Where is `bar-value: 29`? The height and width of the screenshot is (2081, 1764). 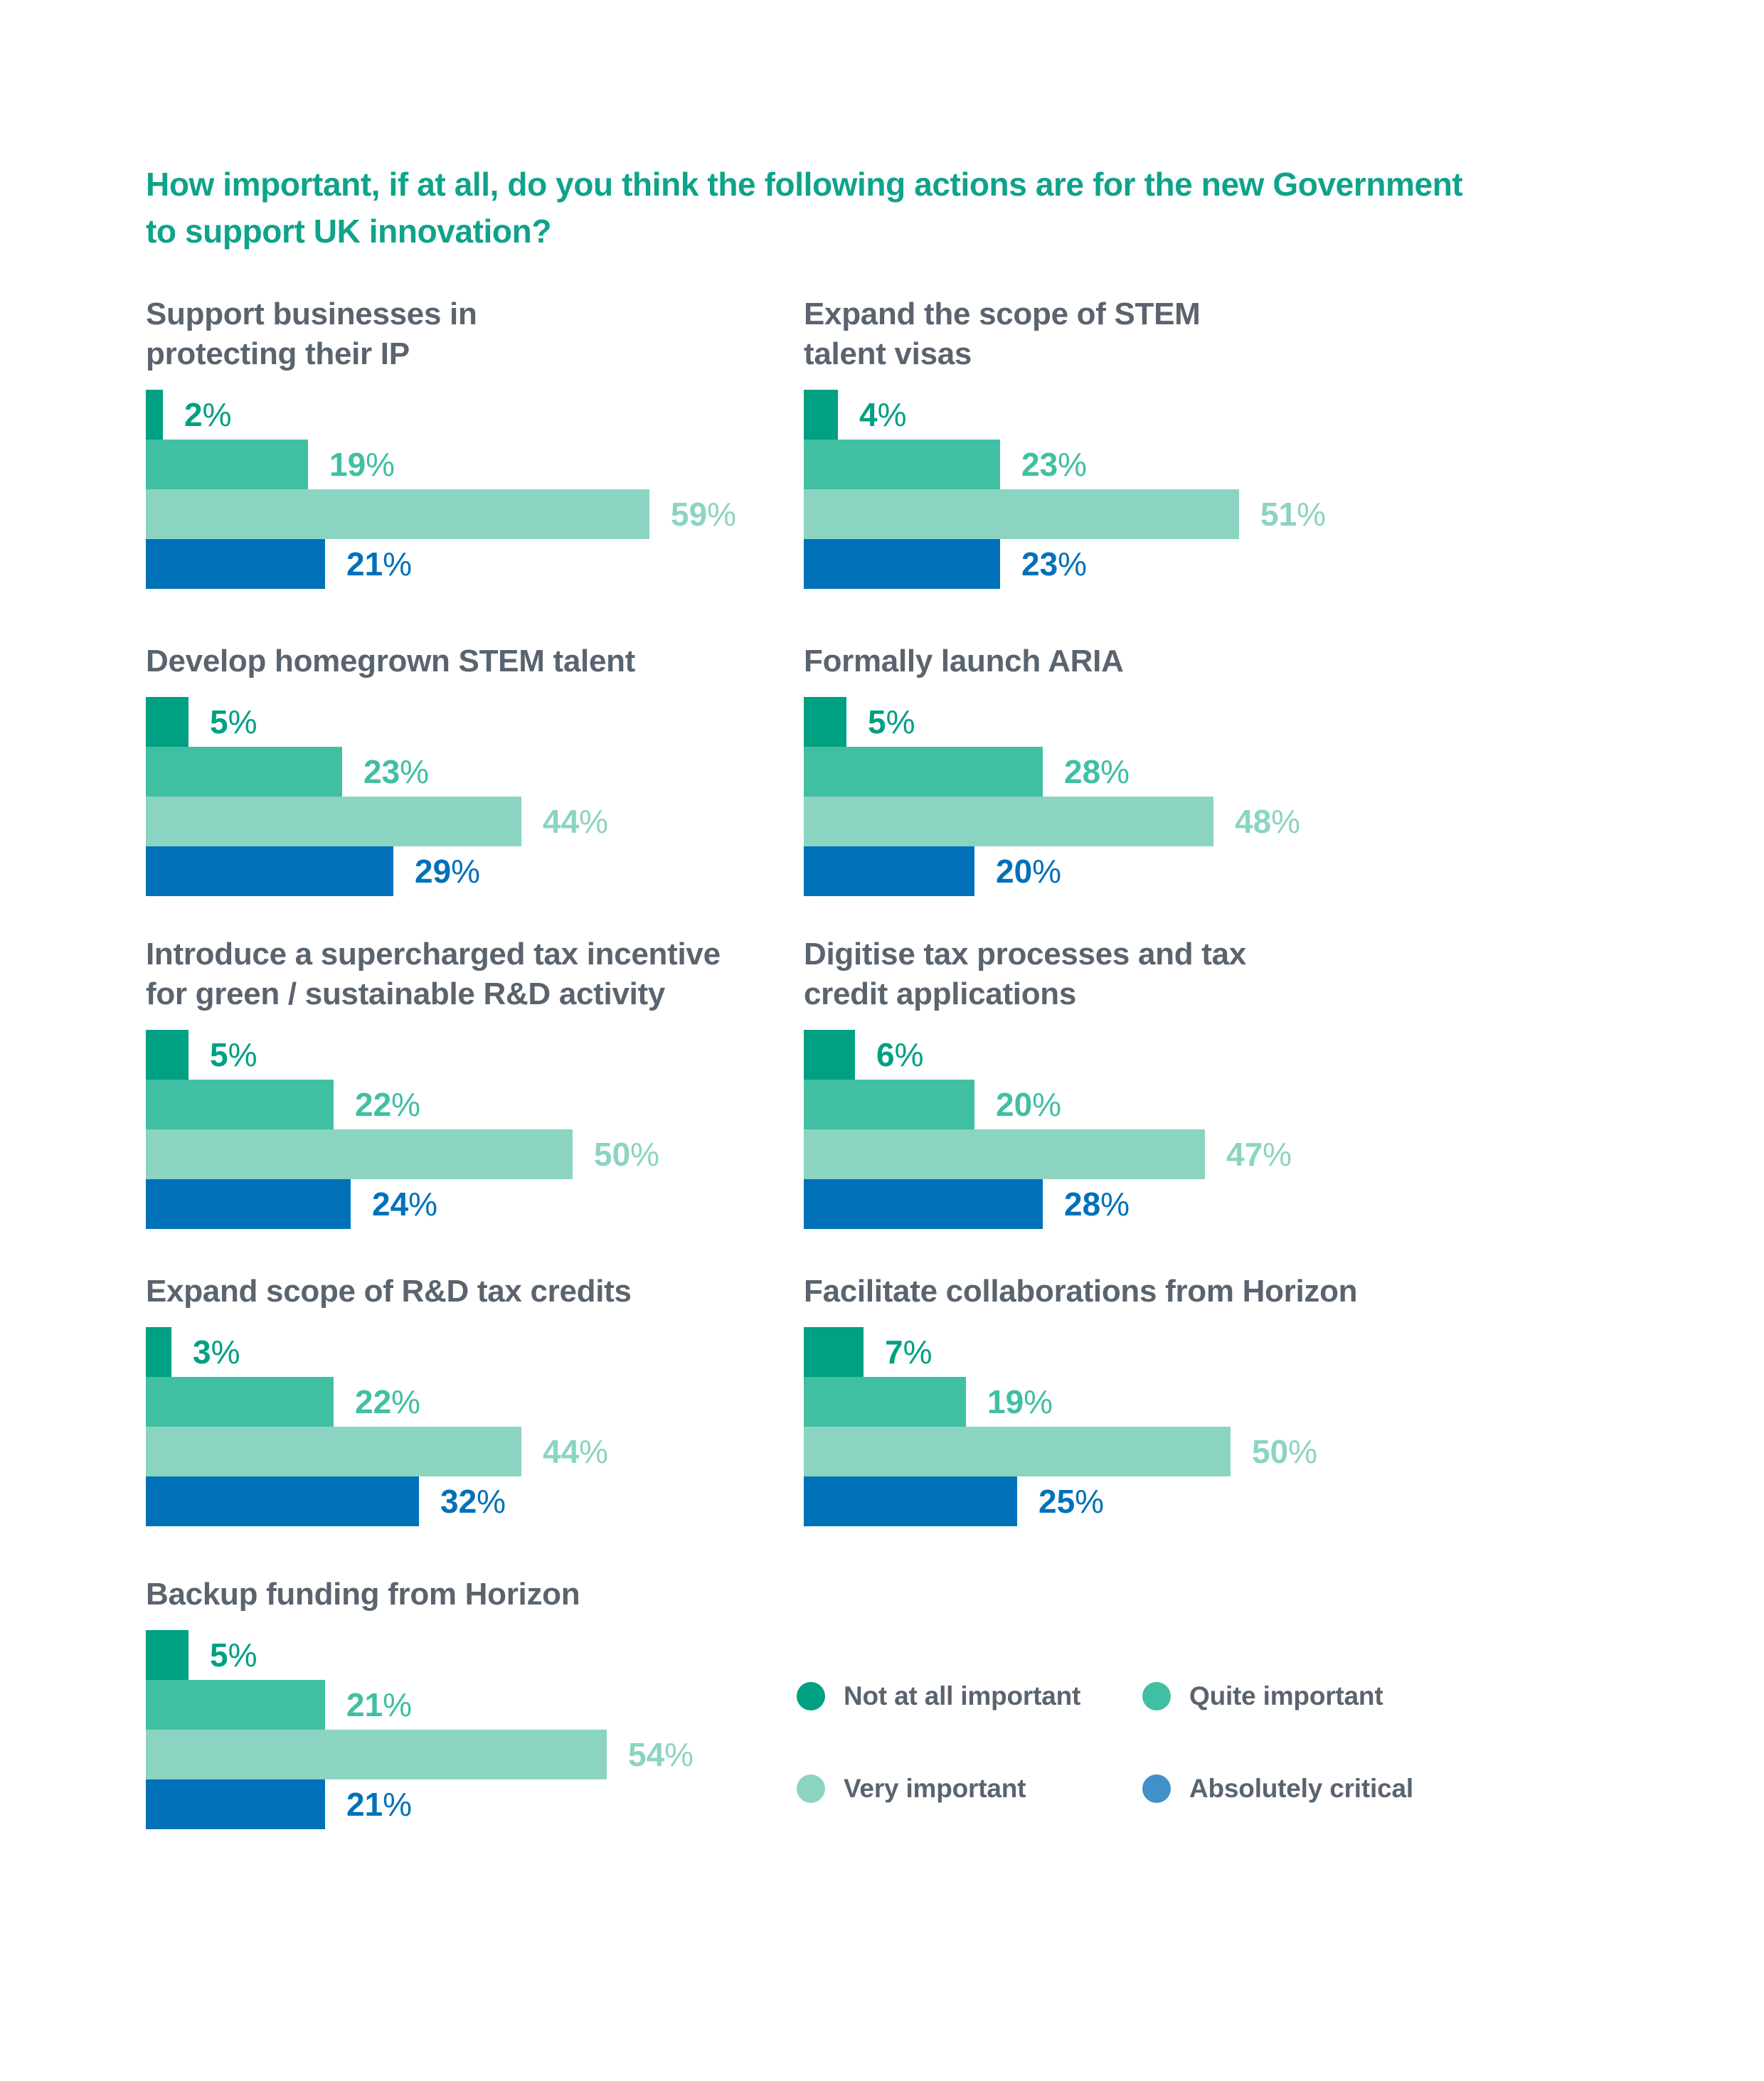 bar-value: 29 is located at coordinates (433, 871).